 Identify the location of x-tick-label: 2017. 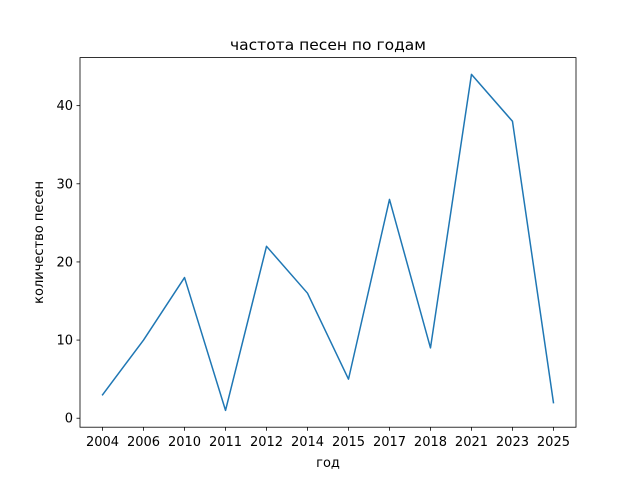
(389, 442).